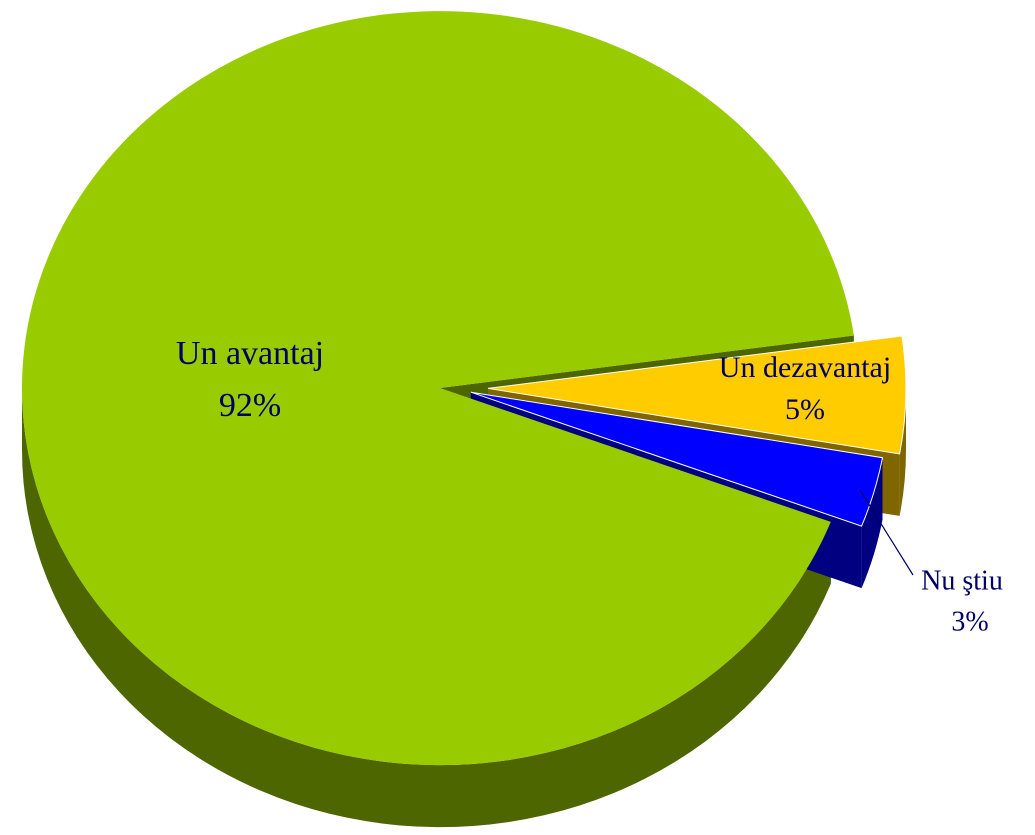 The image size is (1035, 835). I want to click on slice-label: Un avantaj, so click(250, 353).